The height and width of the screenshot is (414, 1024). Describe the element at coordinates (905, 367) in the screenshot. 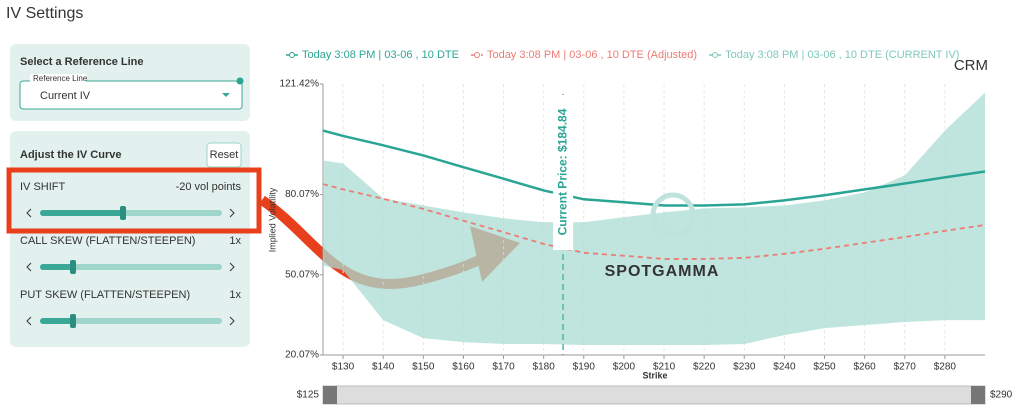

I see `x-tick-label: $270` at that location.